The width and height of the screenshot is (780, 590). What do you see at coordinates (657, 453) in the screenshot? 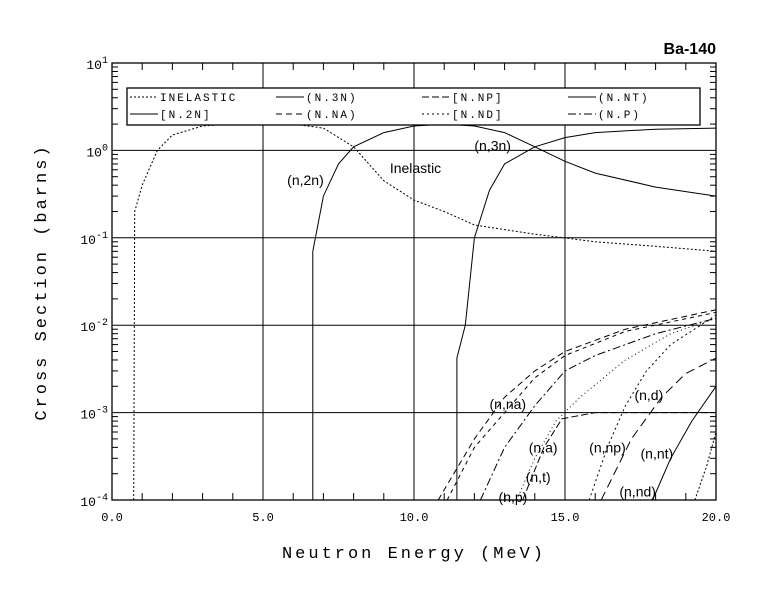
I see `annotation-label: (n,nt)` at bounding box center [657, 453].